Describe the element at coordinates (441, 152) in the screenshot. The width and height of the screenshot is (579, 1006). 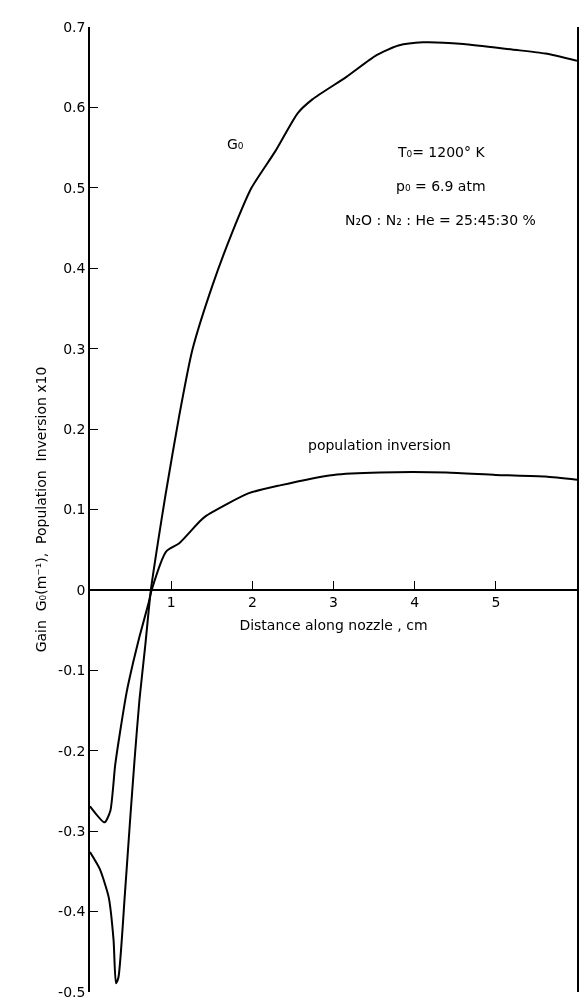
I see `annotation: T₀= 1200° K` at that location.